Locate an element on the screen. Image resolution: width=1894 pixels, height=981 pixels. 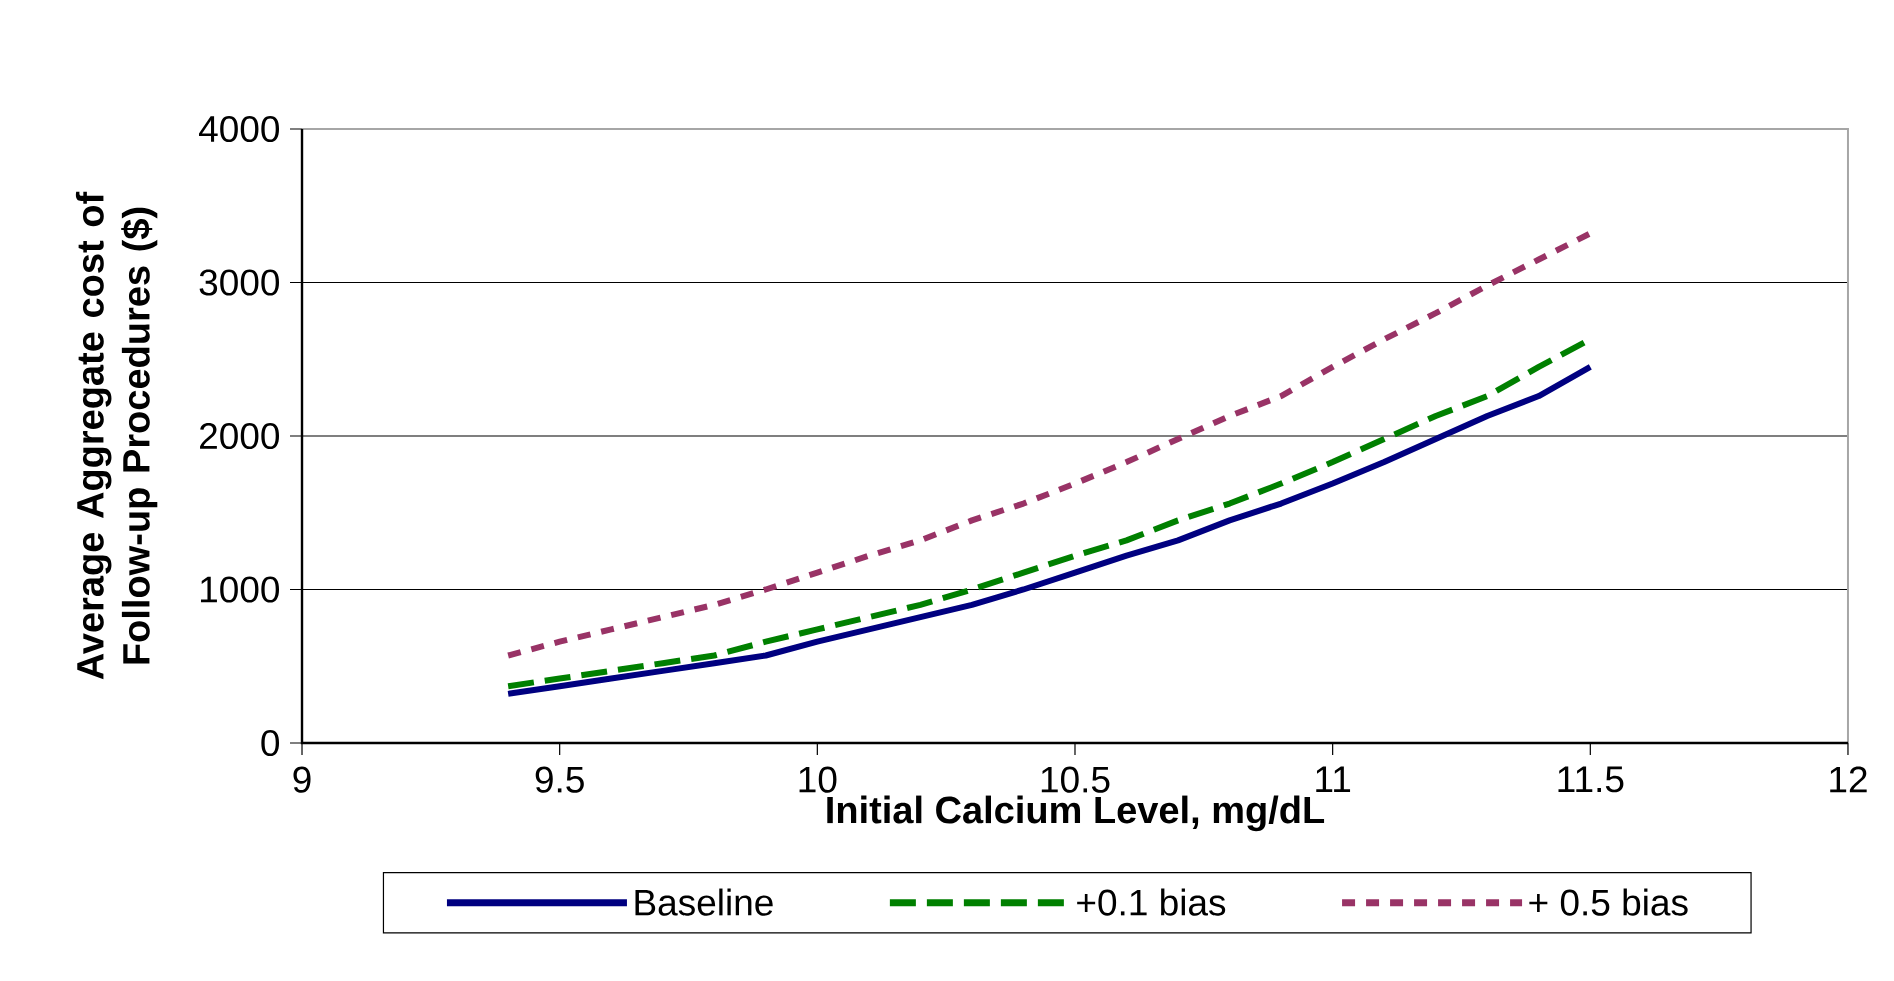
legend-label: +0.1 bias is located at coordinates (1151, 902).